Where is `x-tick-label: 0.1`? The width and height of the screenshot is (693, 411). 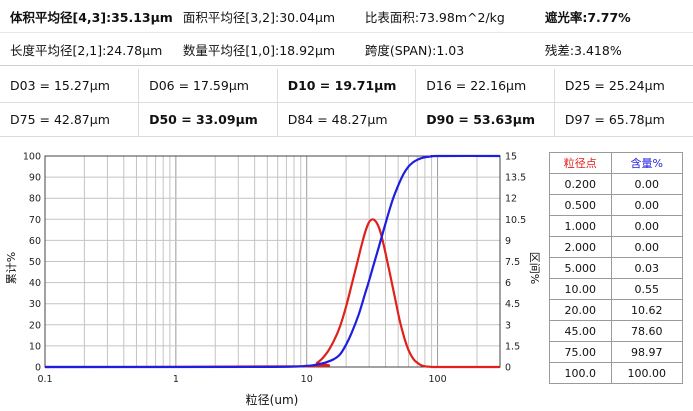 x-tick-label: 0.1 is located at coordinates (44, 379).